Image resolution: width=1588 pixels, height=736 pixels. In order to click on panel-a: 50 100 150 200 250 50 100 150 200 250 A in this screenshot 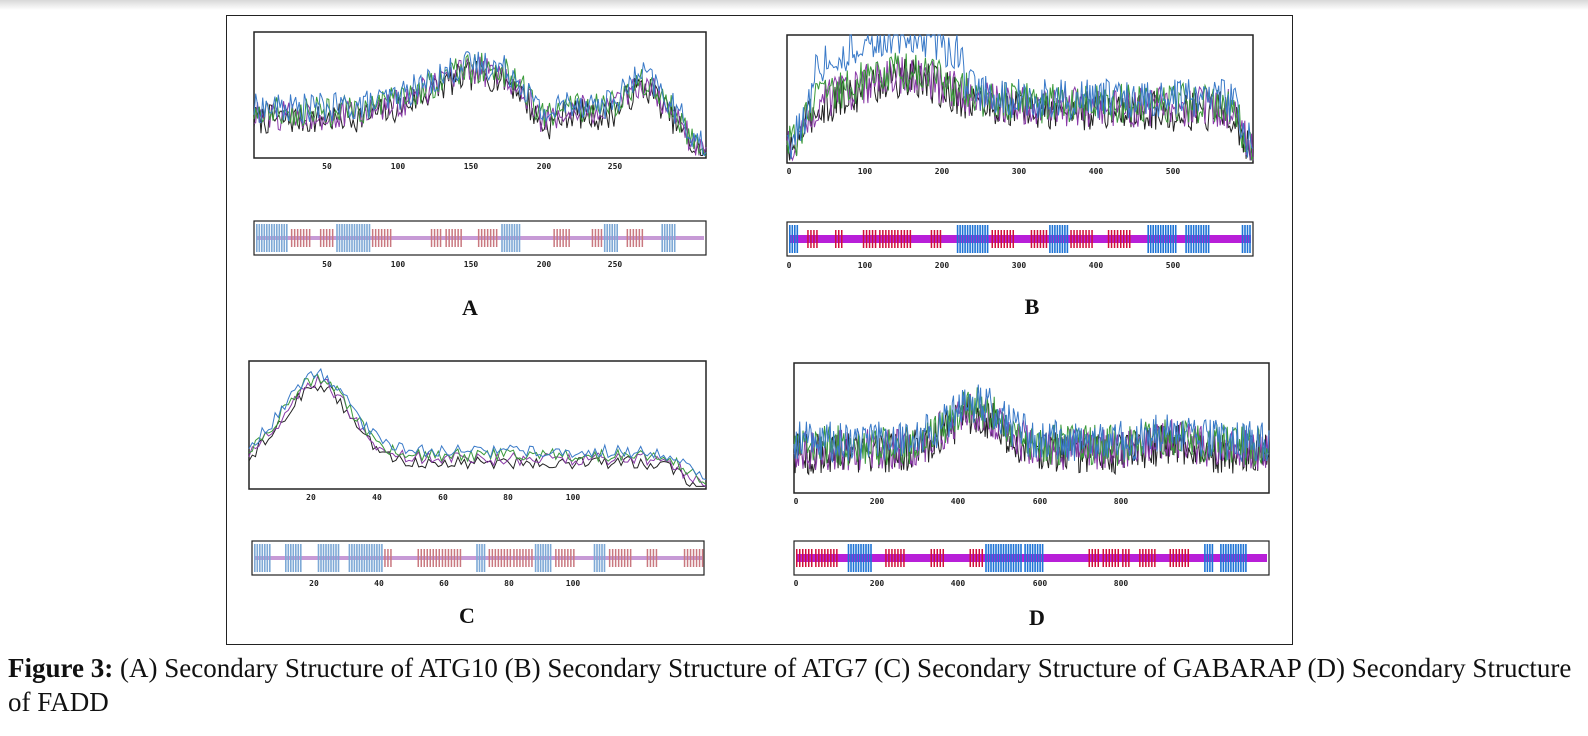, I will do `click(480, 175)`.